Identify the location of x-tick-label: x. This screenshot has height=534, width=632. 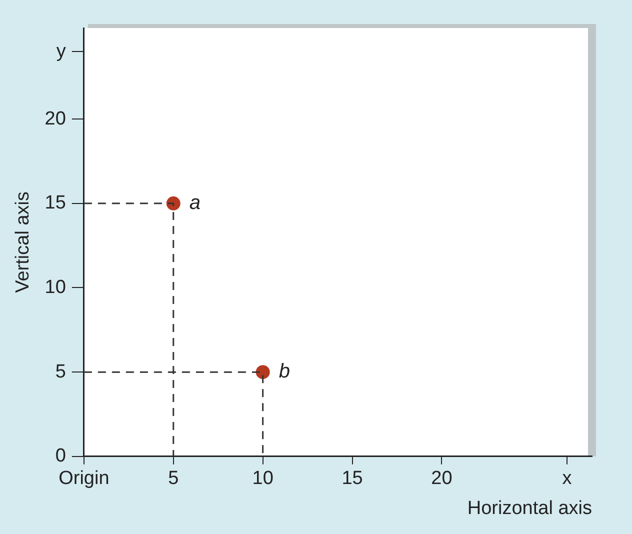
(567, 479).